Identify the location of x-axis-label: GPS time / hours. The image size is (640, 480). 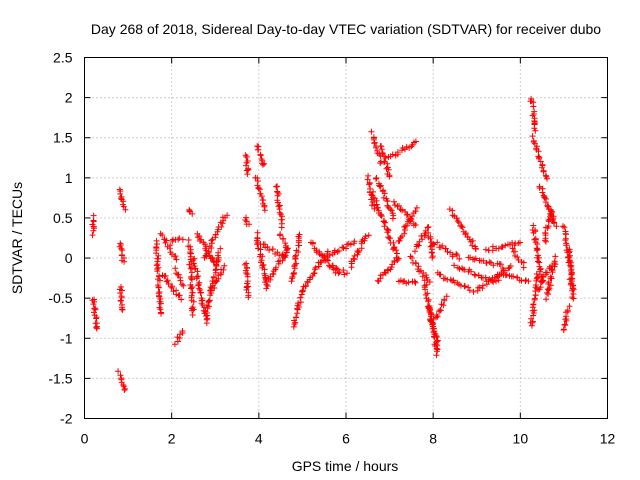
(345, 466).